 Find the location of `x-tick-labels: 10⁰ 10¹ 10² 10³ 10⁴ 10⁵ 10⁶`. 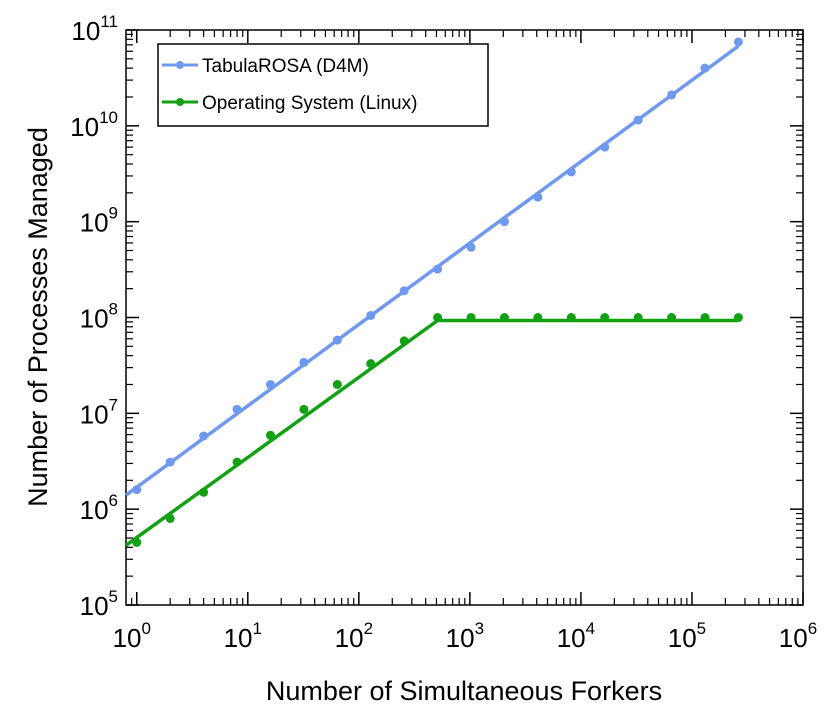

x-tick-labels: 10⁰ 10¹ 10² 10³ 10⁴ 10⁵ 10⁶ is located at coordinates (465, 636).